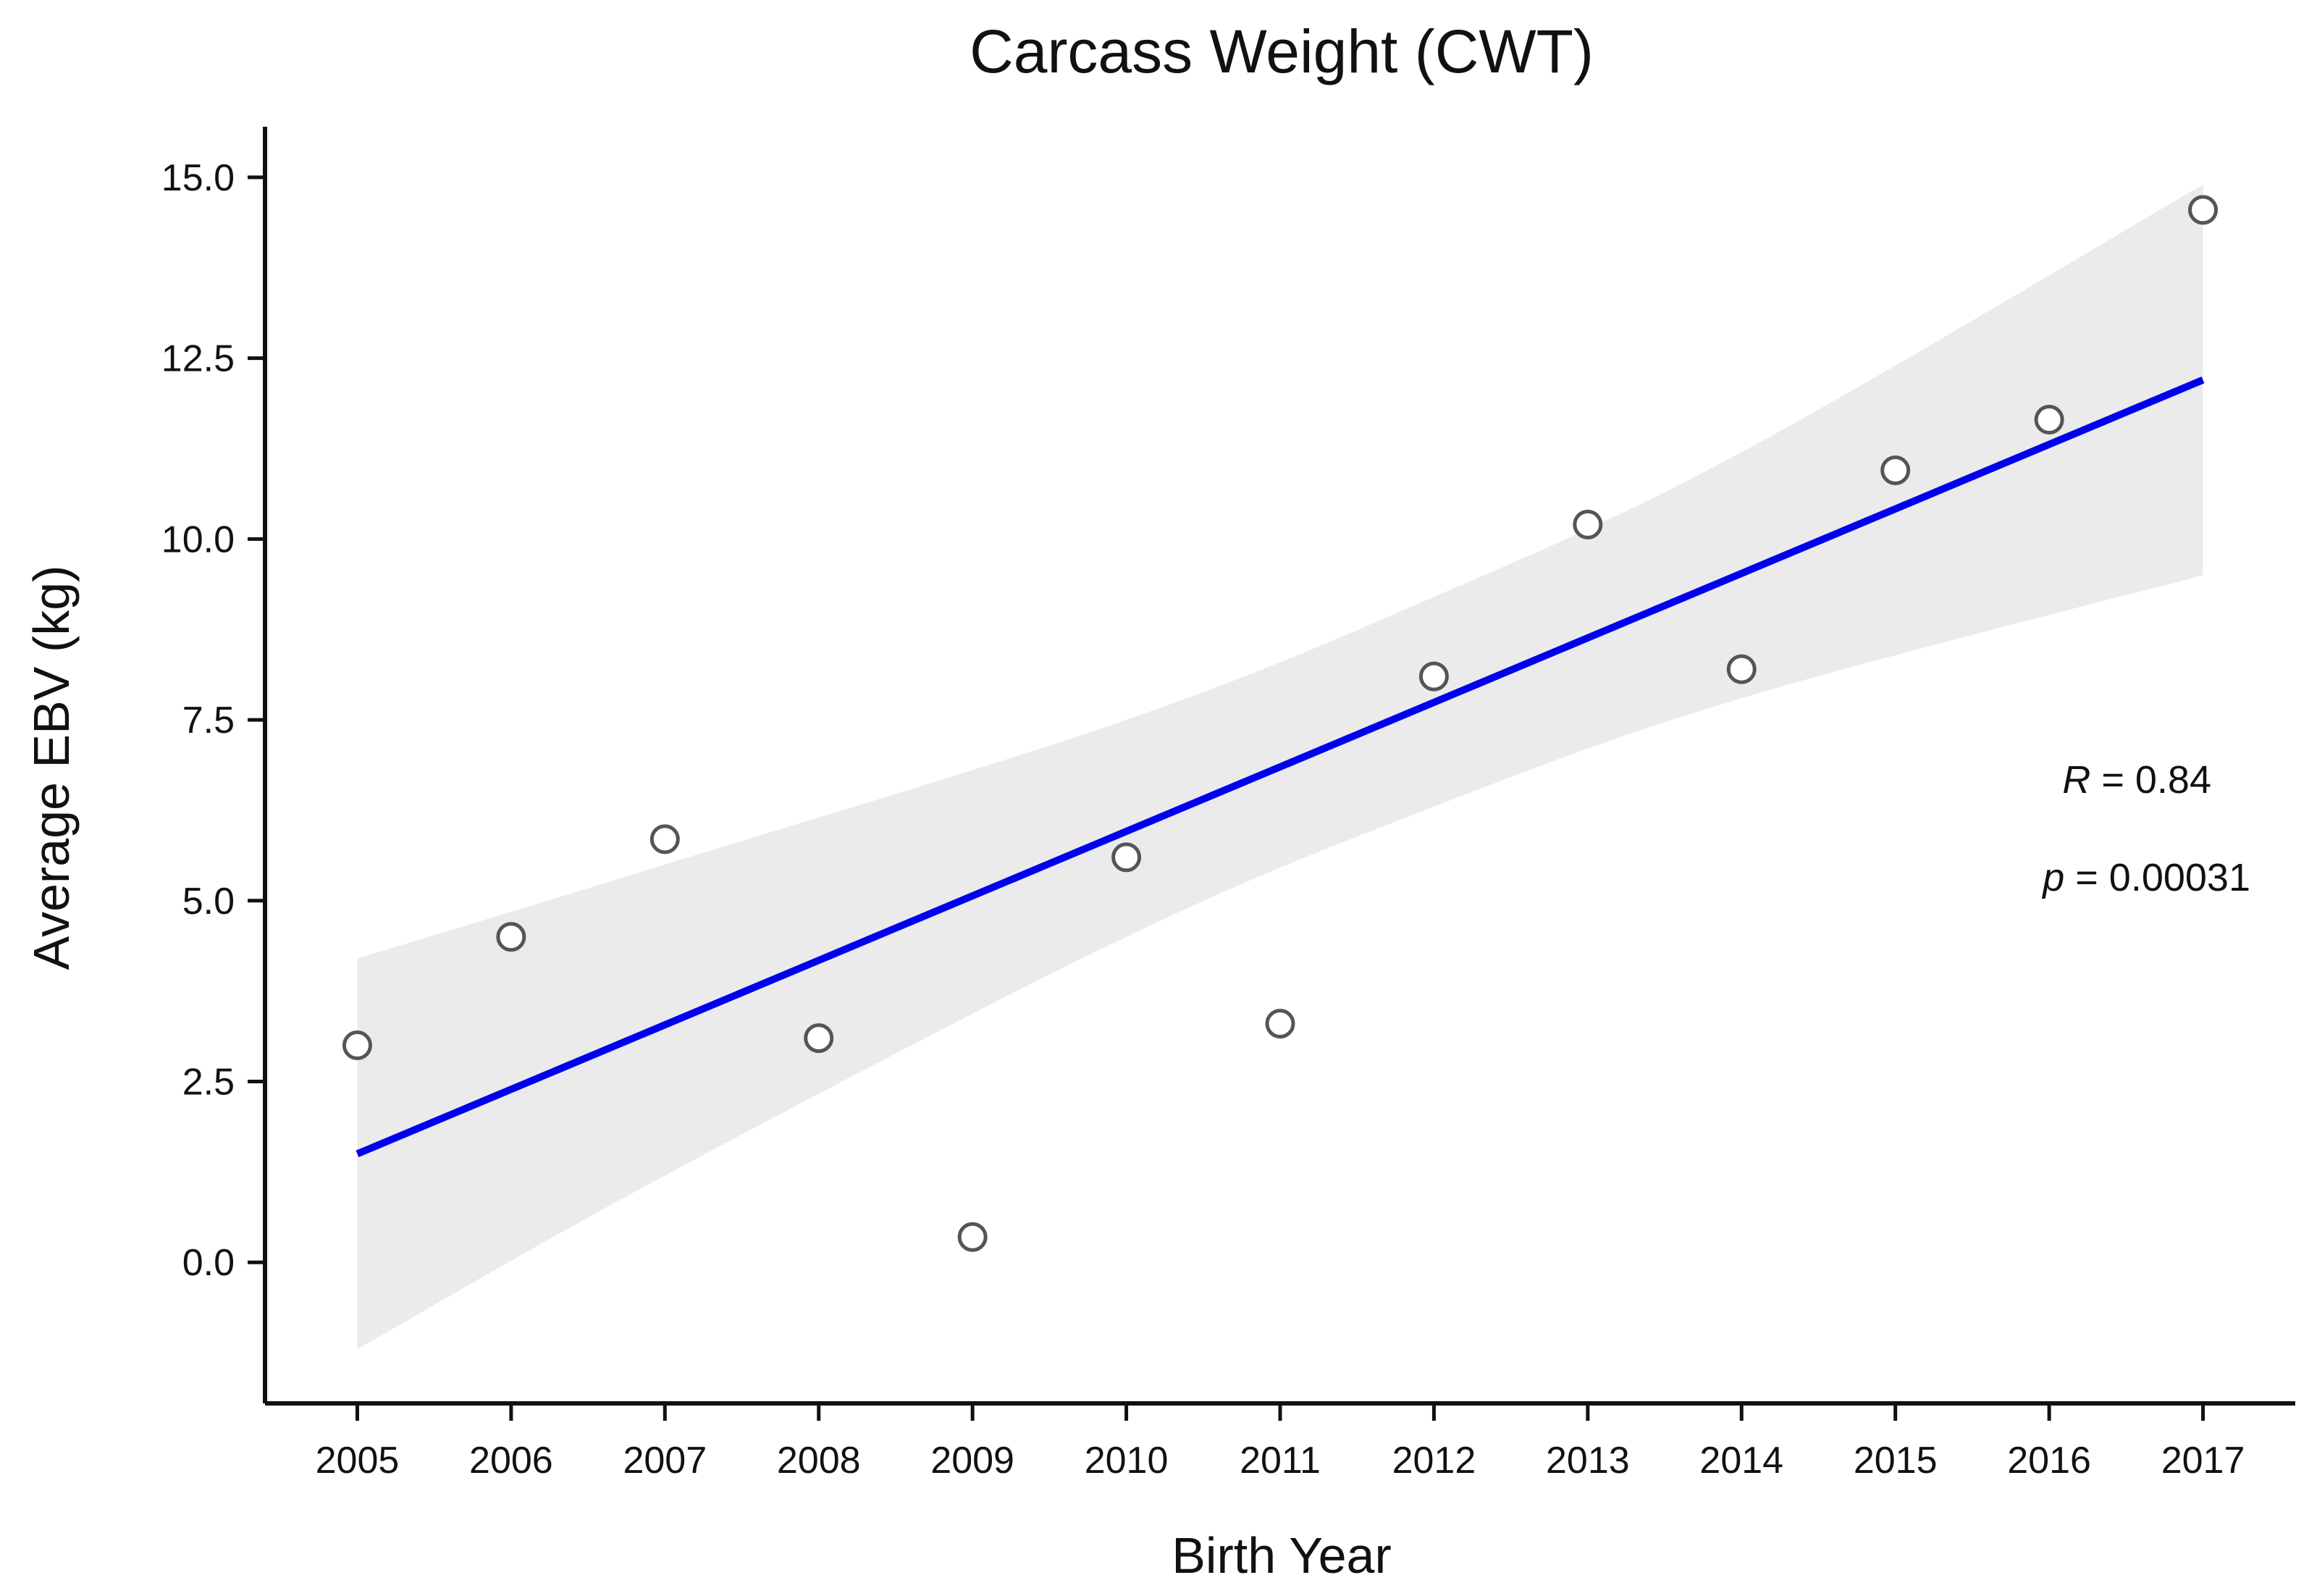 The height and width of the screenshot is (1596, 2317). I want to click on y-tick-label: 2.5, so click(209, 1083).